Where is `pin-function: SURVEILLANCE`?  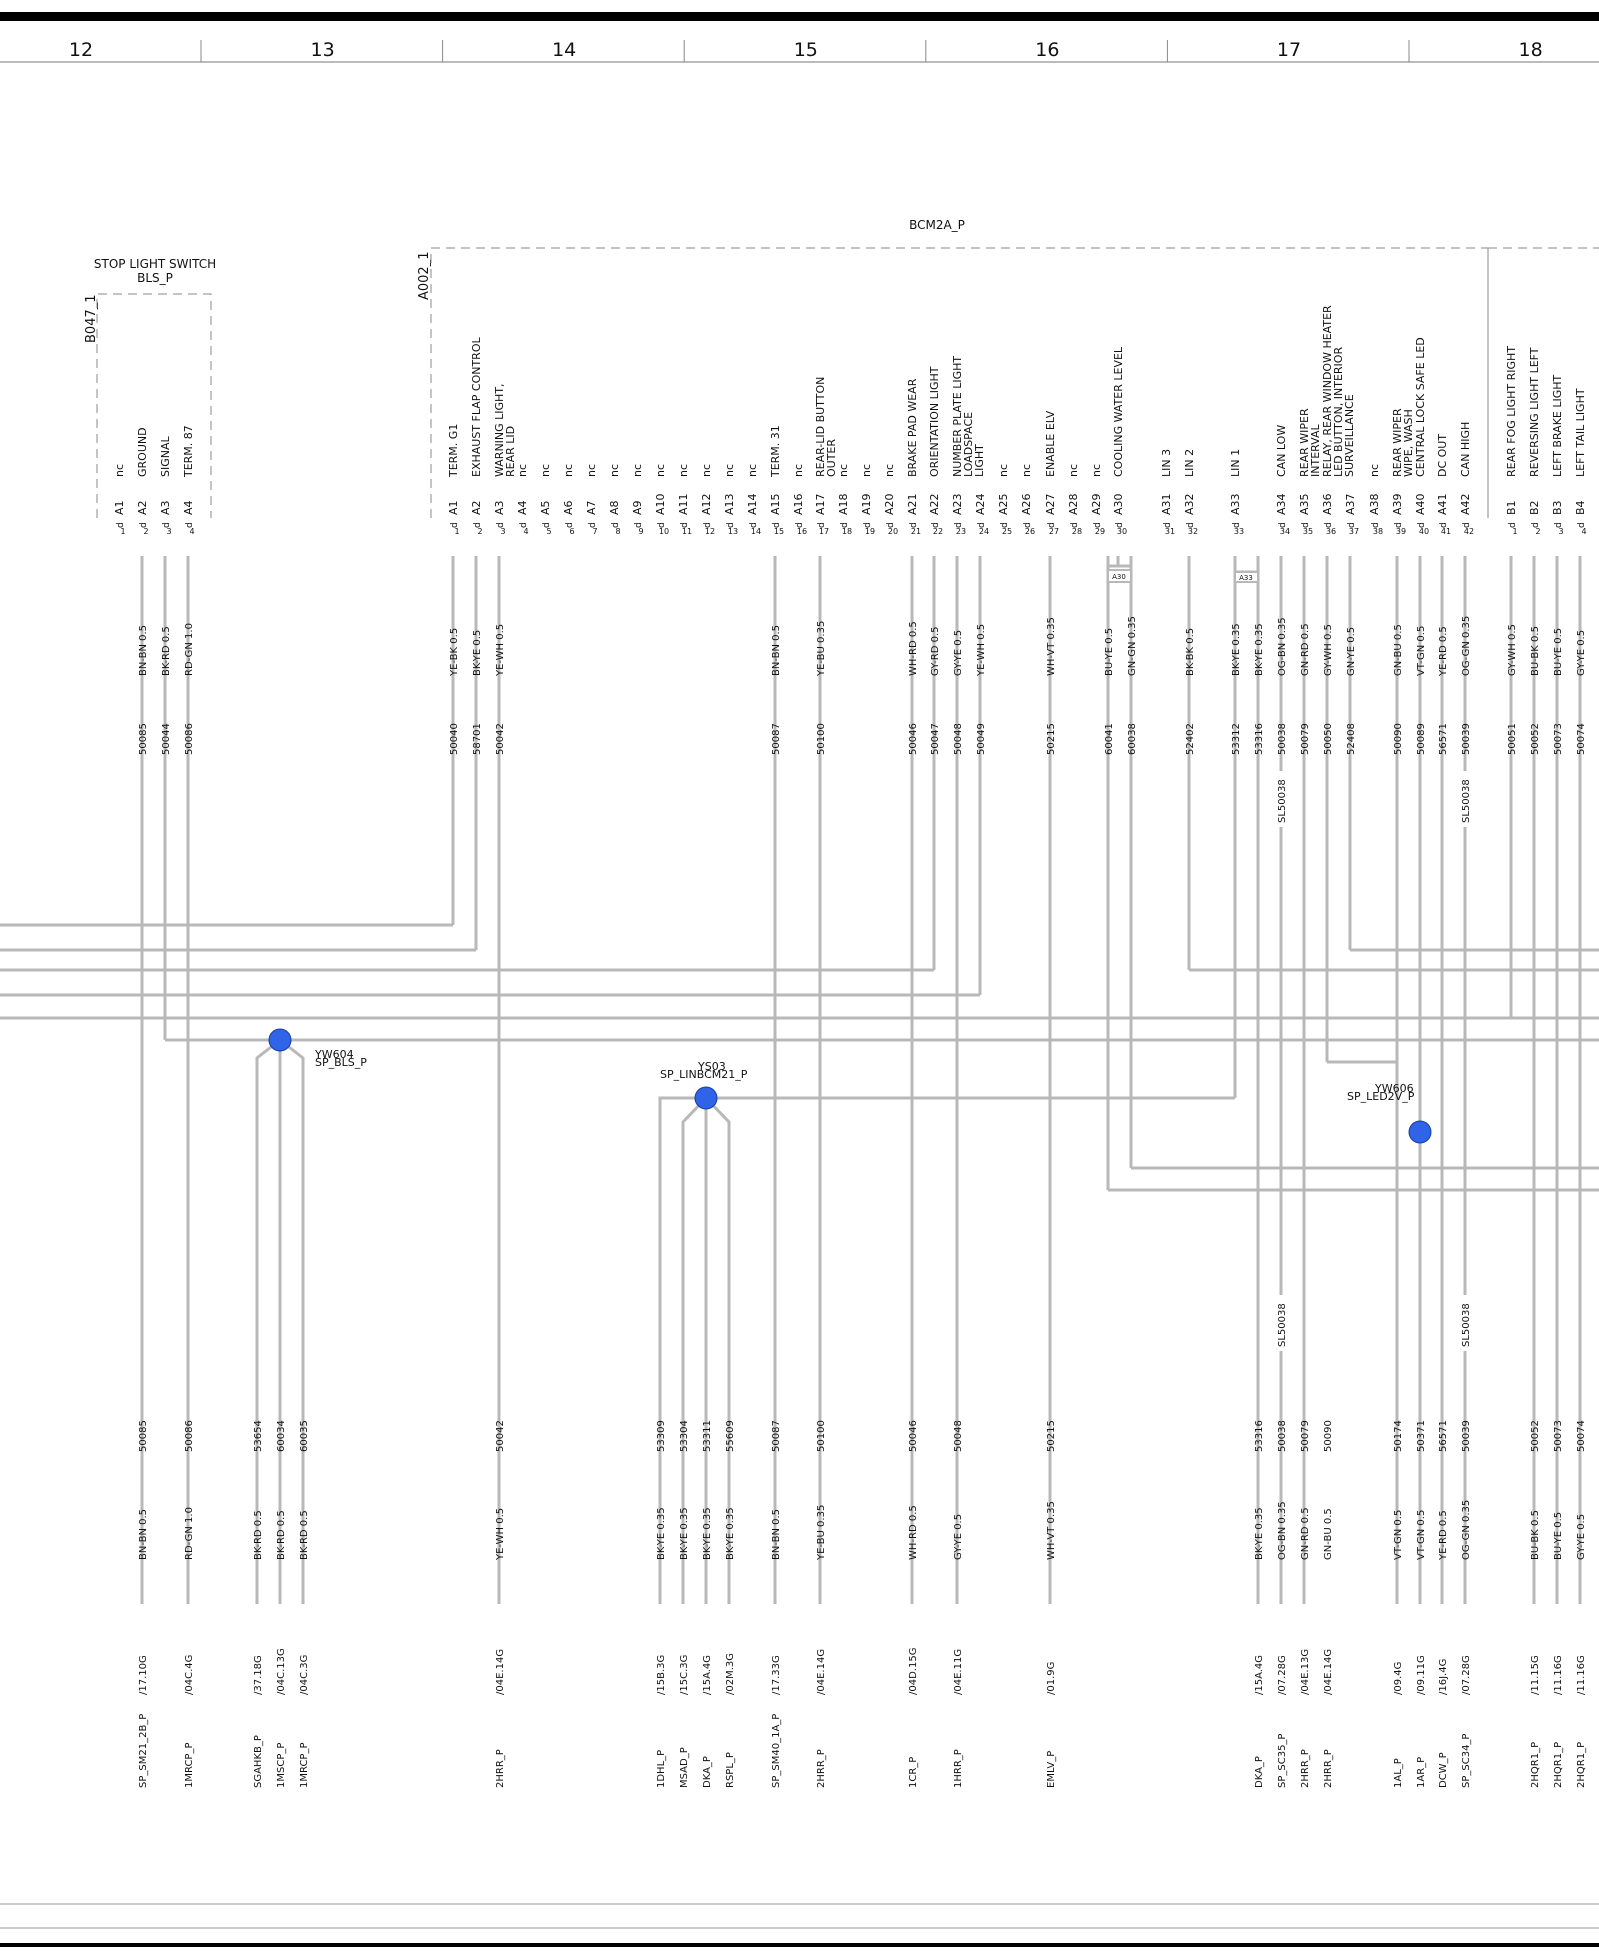 pin-function: SURVEILLANCE is located at coordinates (1349, 435).